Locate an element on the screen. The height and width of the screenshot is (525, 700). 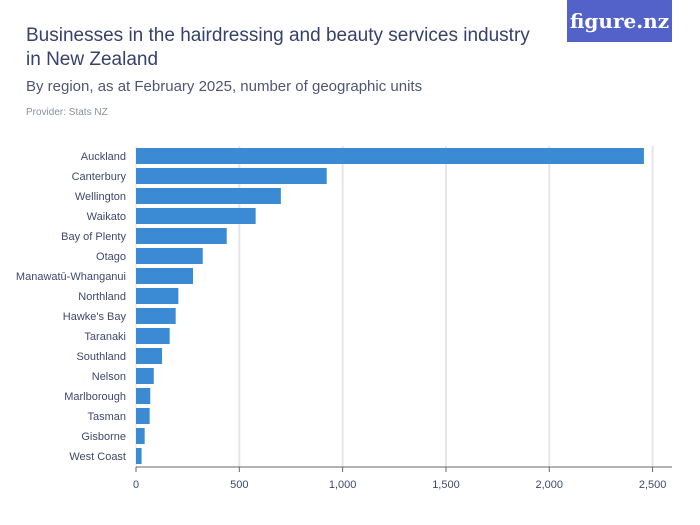
category-label: Gisborne is located at coordinates (103, 437).